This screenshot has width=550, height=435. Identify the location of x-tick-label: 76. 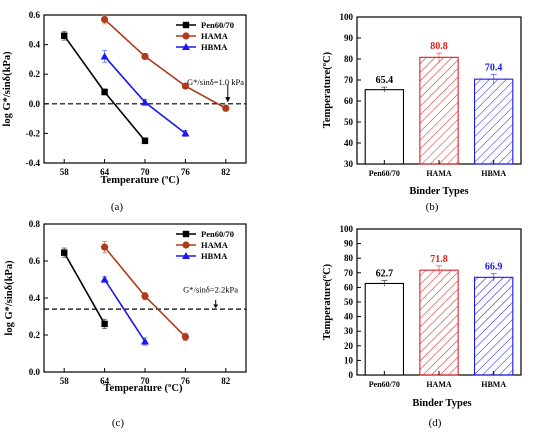
(186, 172).